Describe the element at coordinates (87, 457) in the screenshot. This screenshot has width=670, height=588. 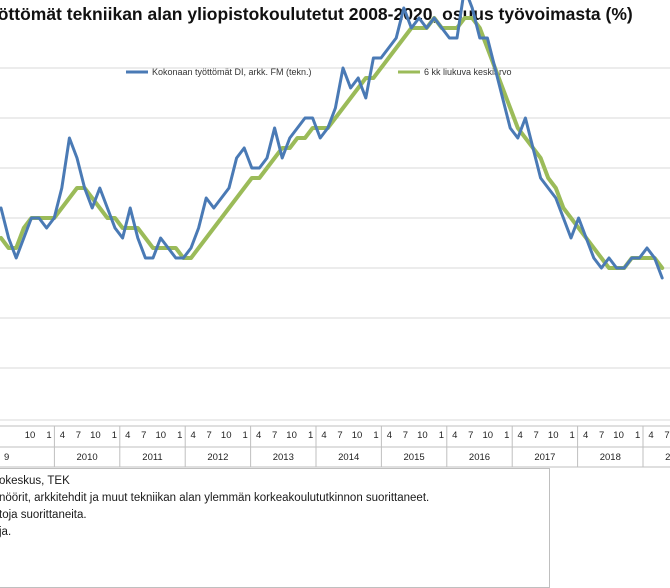
I see `year-label: 2010` at that location.